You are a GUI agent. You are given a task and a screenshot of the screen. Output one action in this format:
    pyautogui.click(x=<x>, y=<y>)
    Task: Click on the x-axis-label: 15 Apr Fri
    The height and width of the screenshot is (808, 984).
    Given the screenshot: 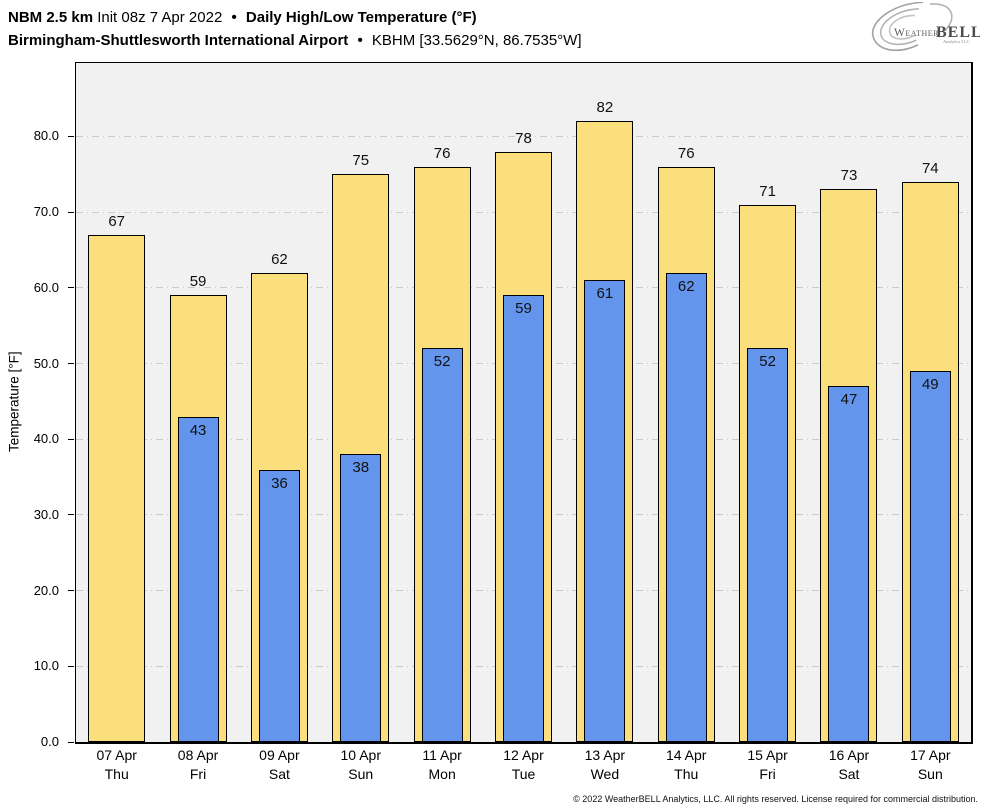 What is the action you would take?
    pyautogui.click(x=767, y=765)
    